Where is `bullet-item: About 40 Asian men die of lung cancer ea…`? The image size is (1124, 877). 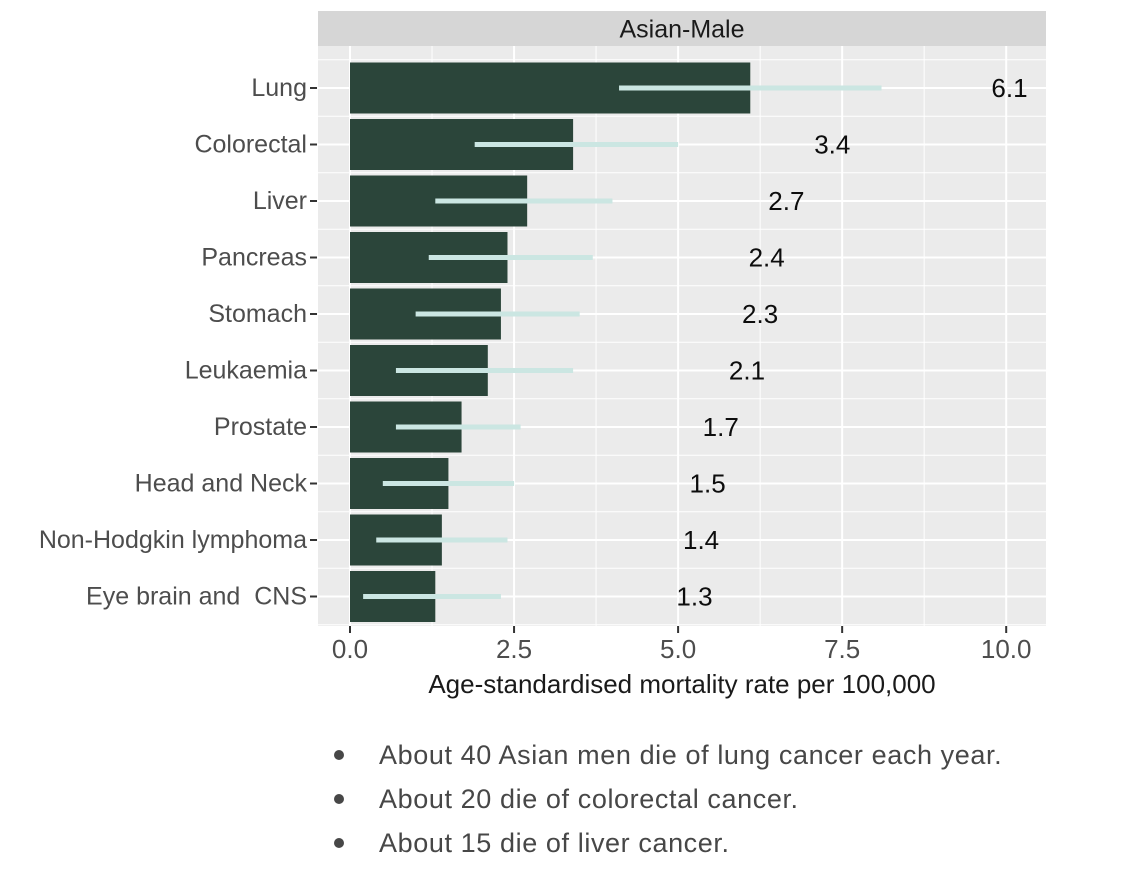
bullet-item: About 40 Asian men die of lung cancer ea… is located at coordinates (668, 755).